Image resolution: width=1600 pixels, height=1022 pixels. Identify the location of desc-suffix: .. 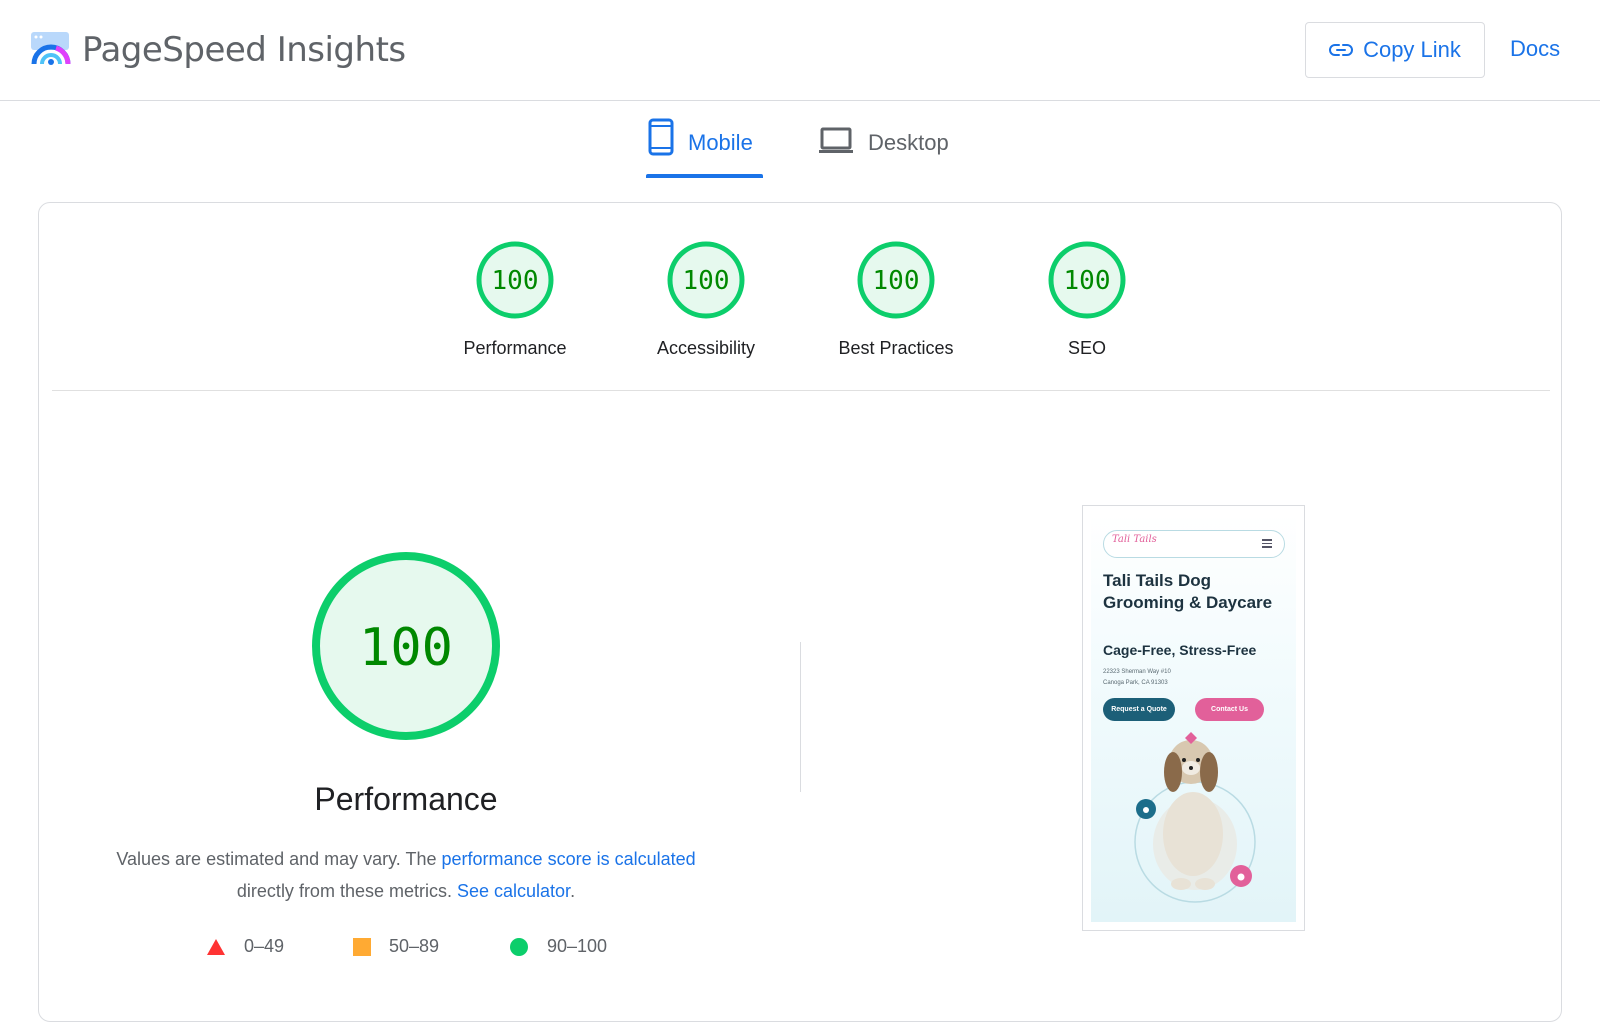
(573, 891).